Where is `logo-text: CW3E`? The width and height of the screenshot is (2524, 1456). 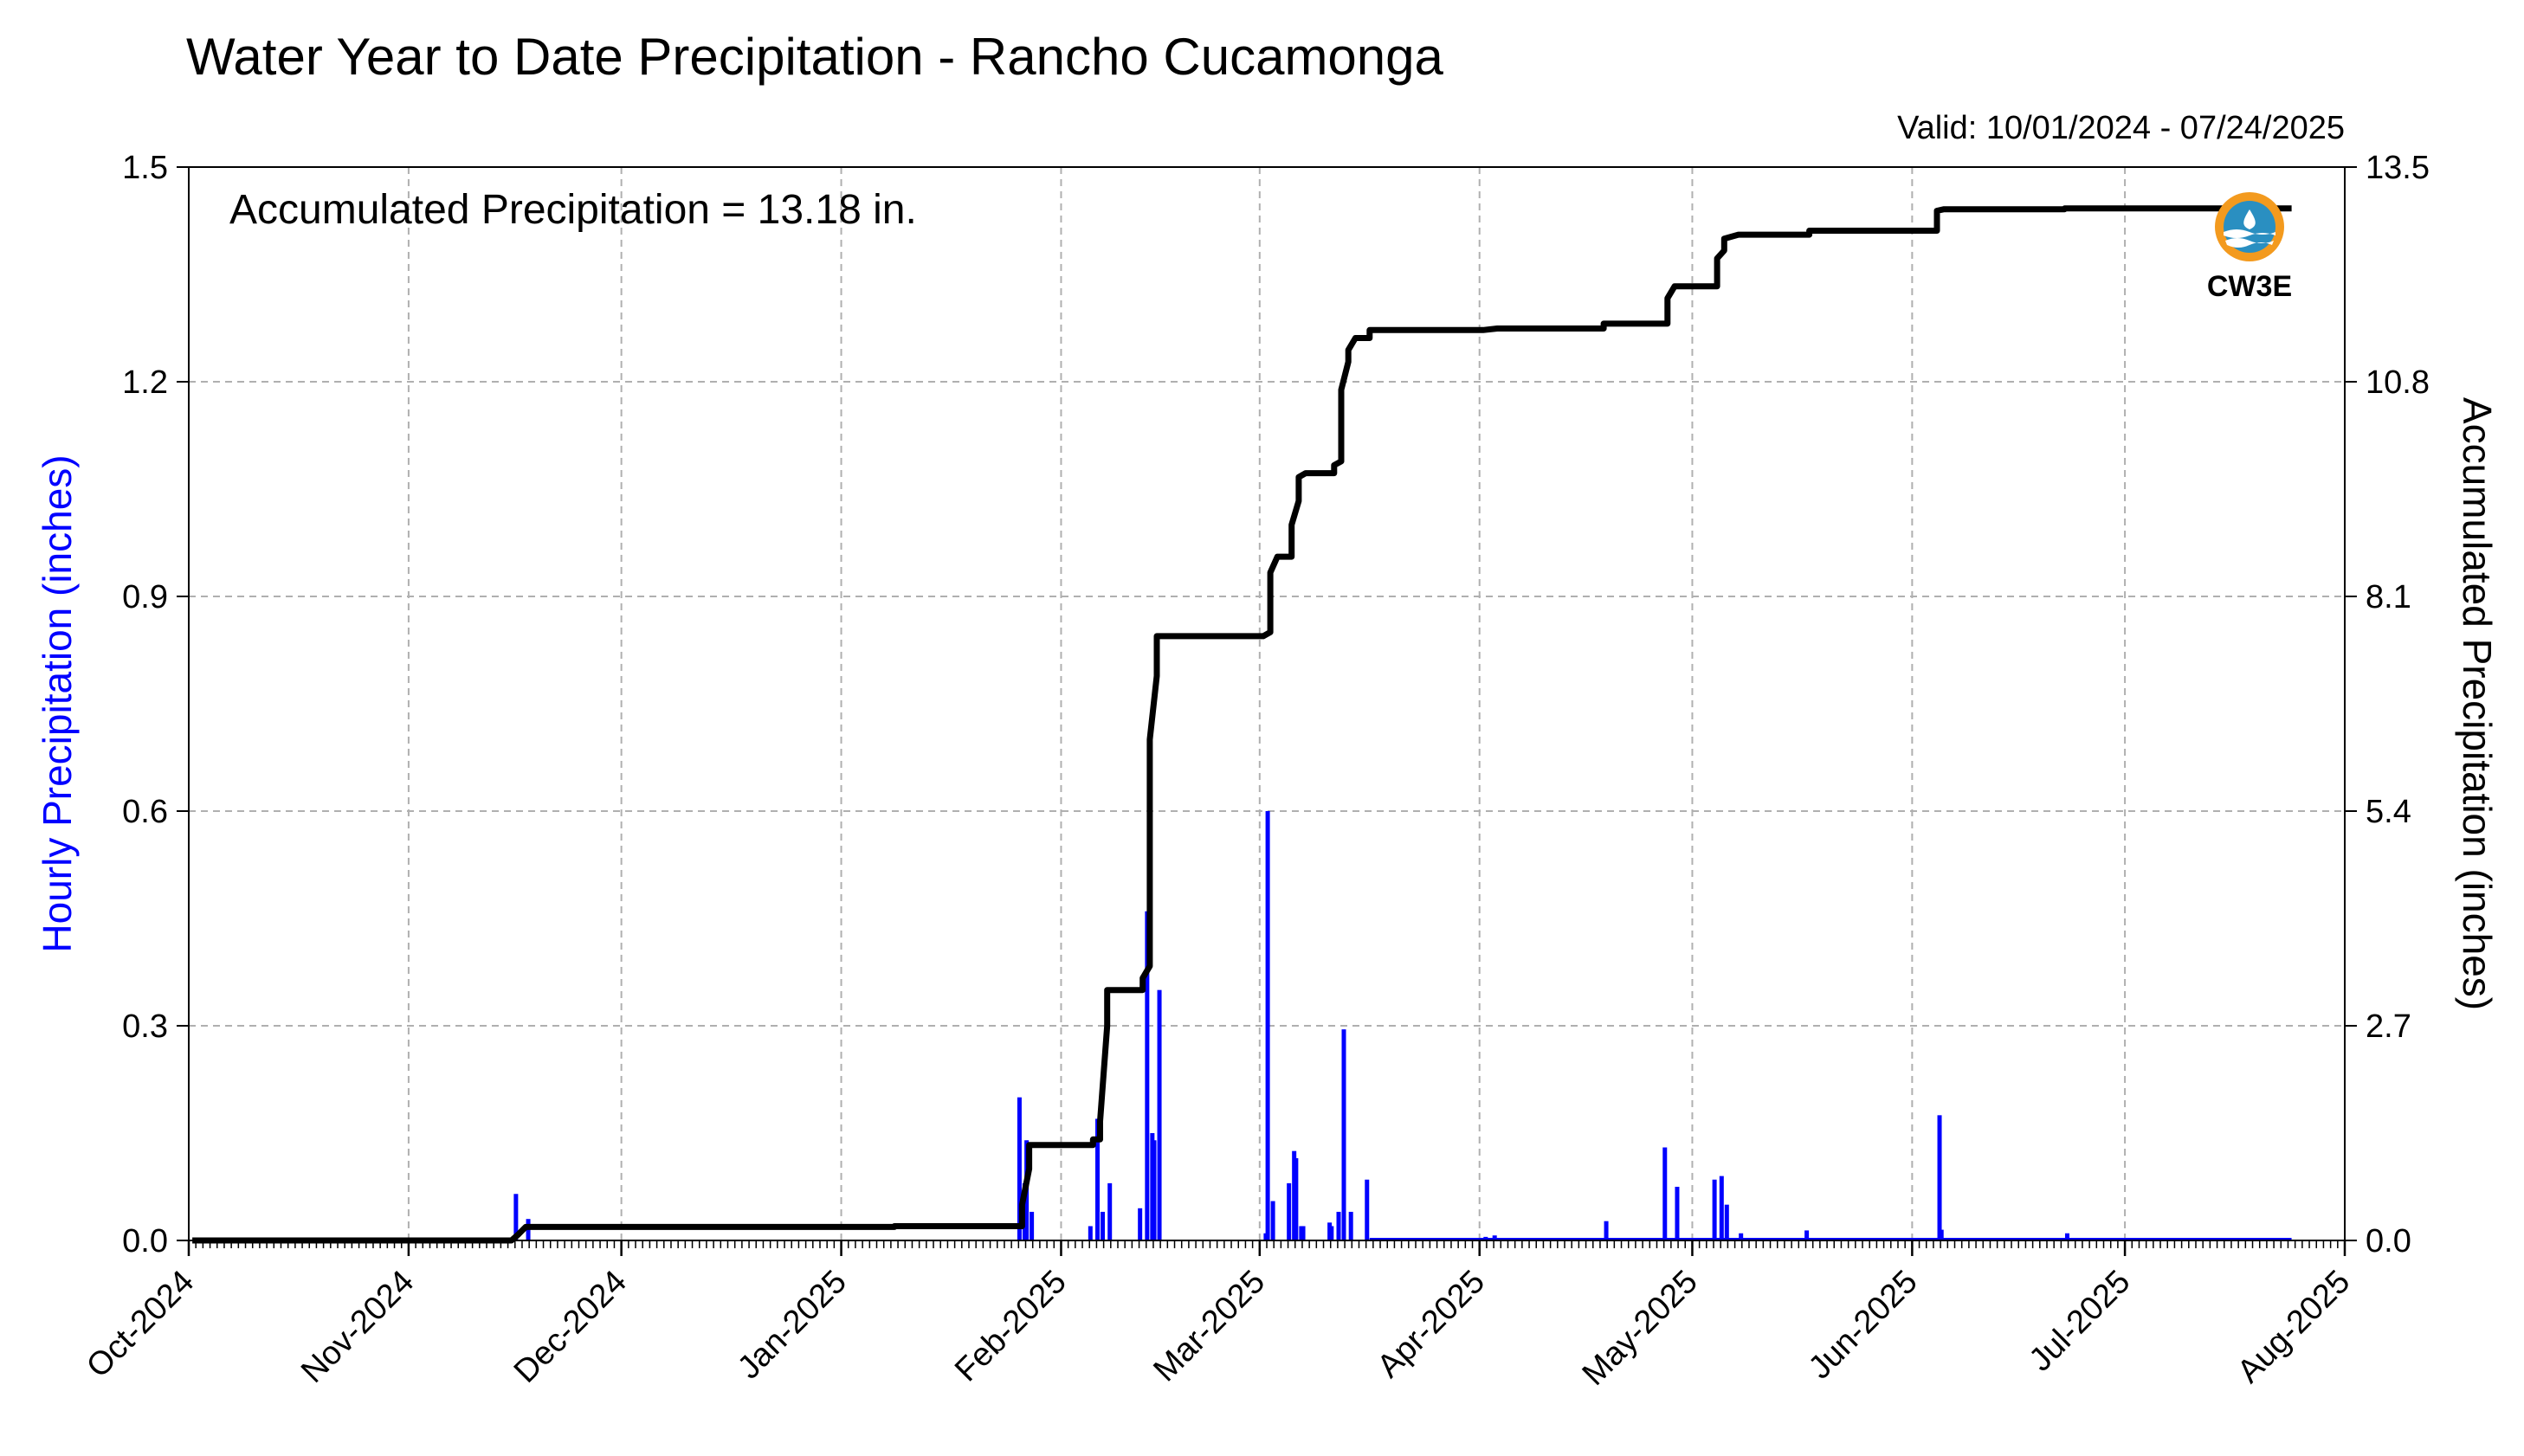 logo-text: CW3E is located at coordinates (2249, 286).